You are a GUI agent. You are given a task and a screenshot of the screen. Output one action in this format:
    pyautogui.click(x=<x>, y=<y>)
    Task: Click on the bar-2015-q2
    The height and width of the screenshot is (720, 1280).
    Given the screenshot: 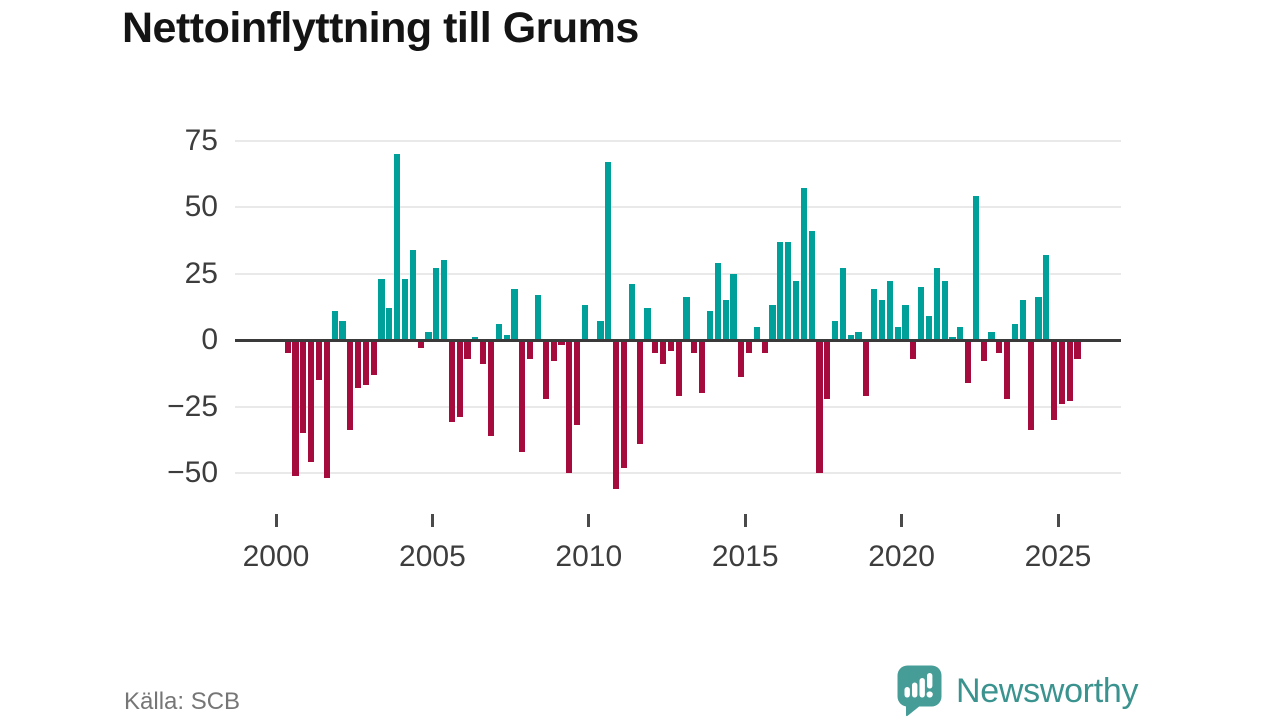 What is the action you would take?
    pyautogui.click(x=757, y=333)
    